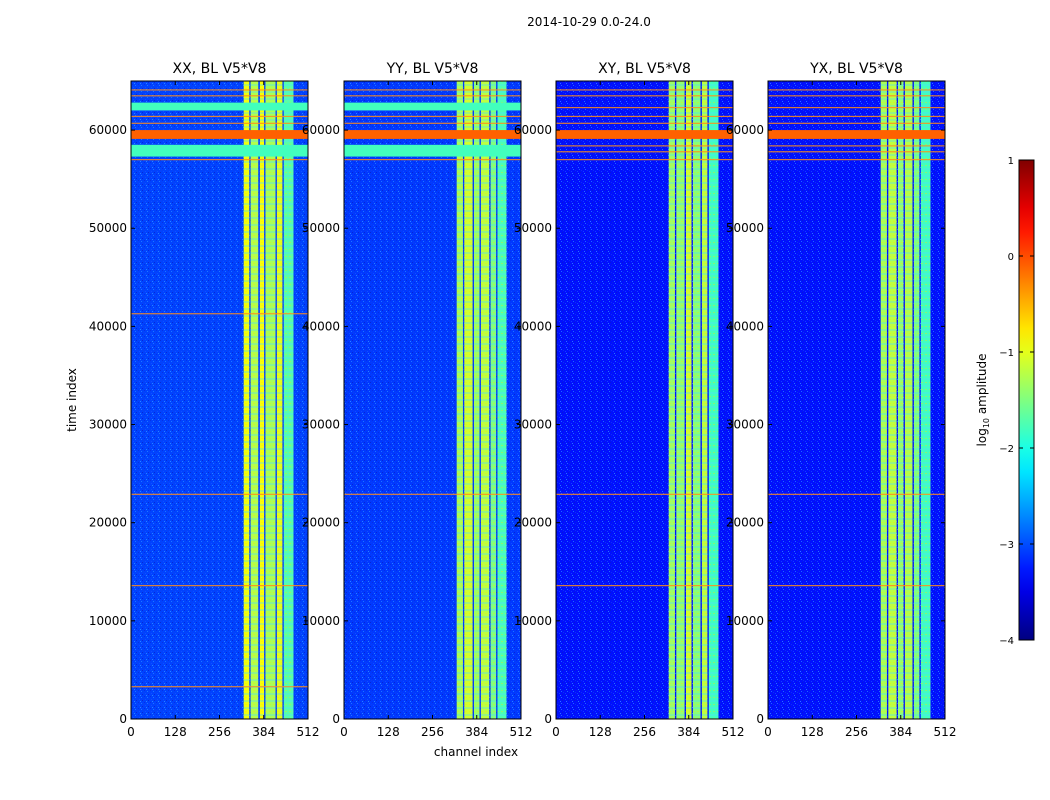 This screenshot has height=800, width=1050. I want to click on colorbar-gradient, so click(1026, 400).